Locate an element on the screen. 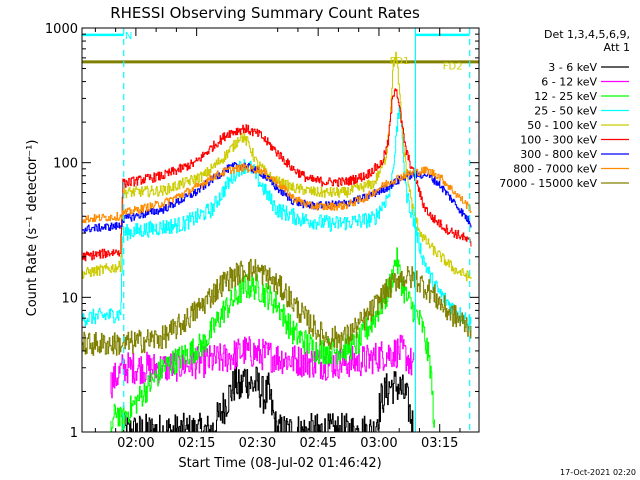  legend-entry-label: 6 - 12 keV is located at coordinates (569, 82).